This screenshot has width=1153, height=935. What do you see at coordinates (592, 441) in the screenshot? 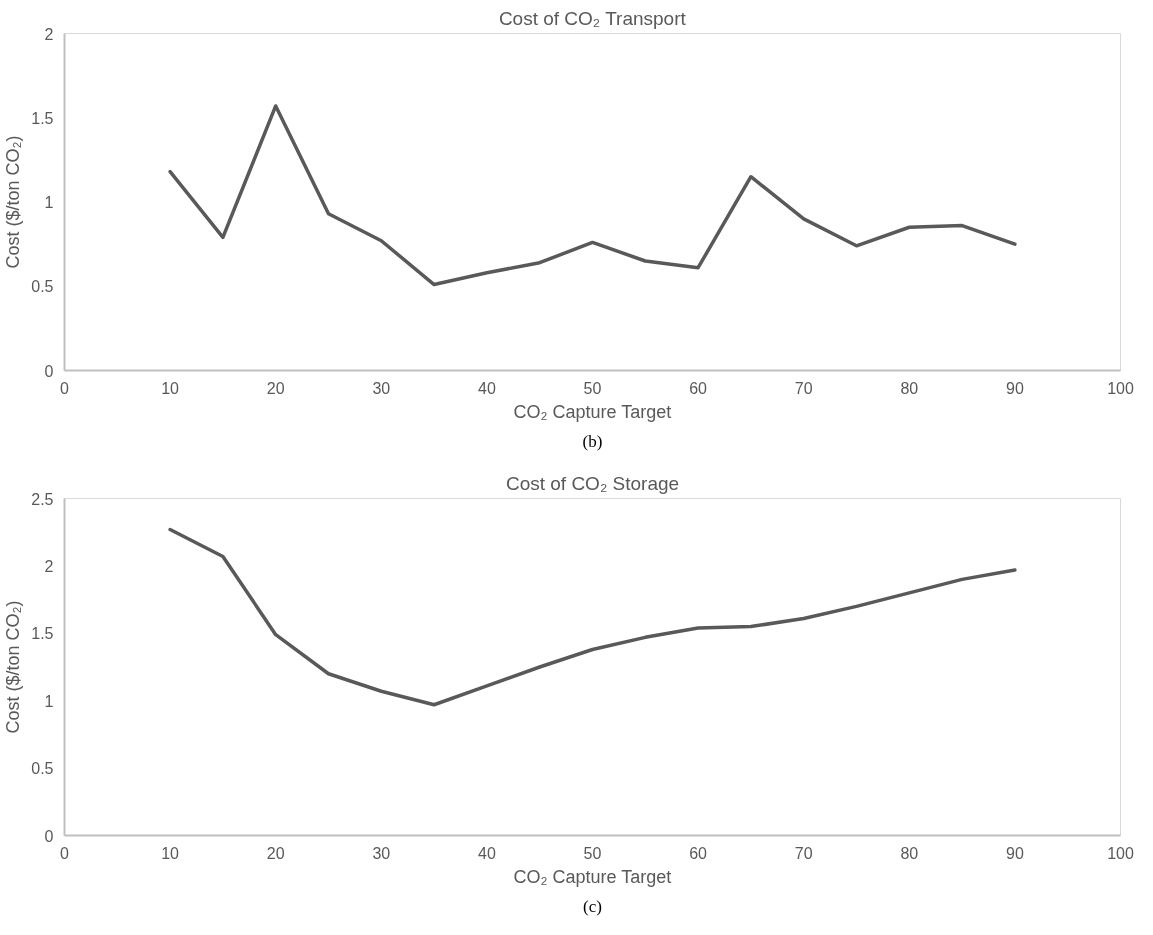
I see `text: (b)` at bounding box center [592, 441].